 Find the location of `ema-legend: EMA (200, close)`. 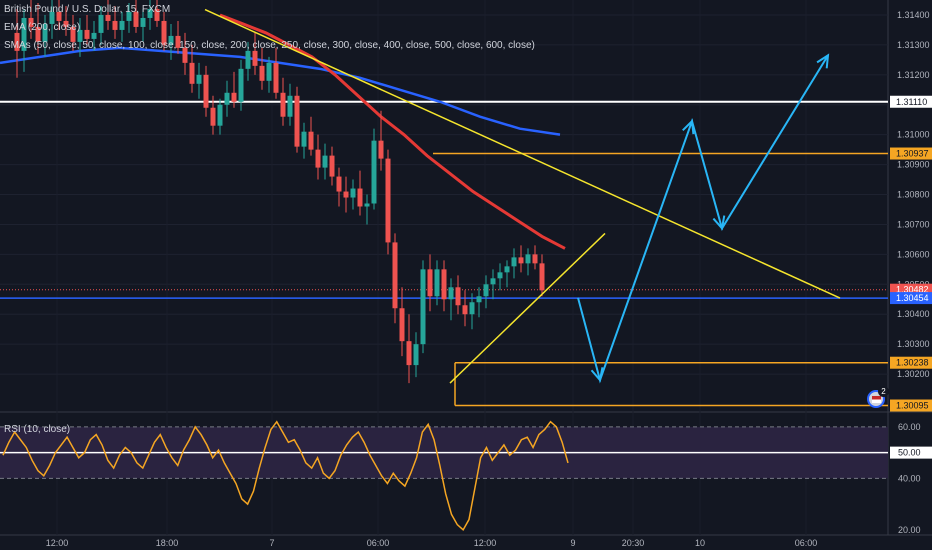

ema-legend: EMA (200, close) is located at coordinates (42, 27).